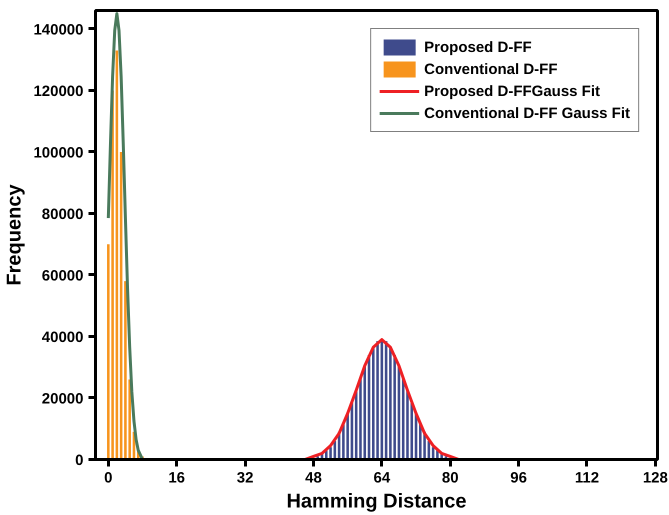 The image size is (669, 515). Describe the element at coordinates (527, 113) in the screenshot. I see `legend-label: Conventional D-FF Gauss Fit` at that location.